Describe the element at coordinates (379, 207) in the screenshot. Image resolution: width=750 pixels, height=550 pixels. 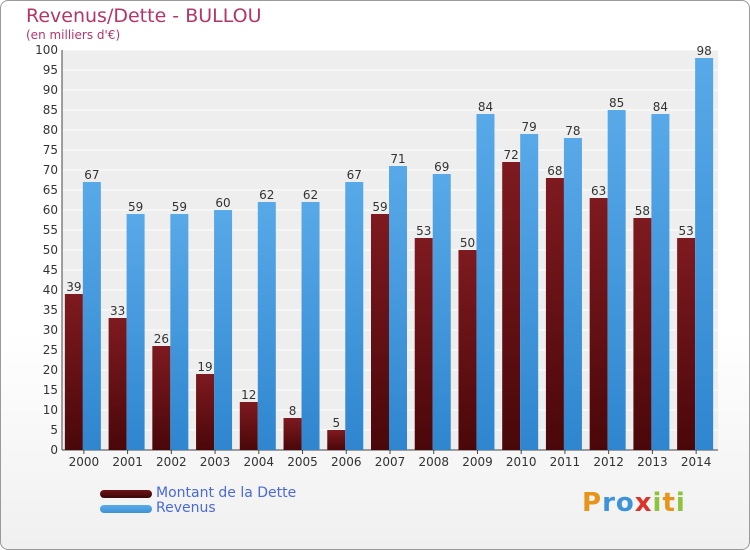
I see `data-label-dette: 59` at that location.